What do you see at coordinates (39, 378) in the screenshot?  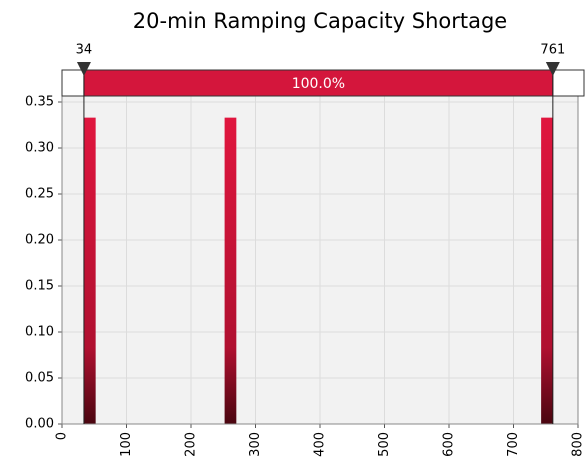 I see `y-tick-label: 0.05` at bounding box center [39, 378].